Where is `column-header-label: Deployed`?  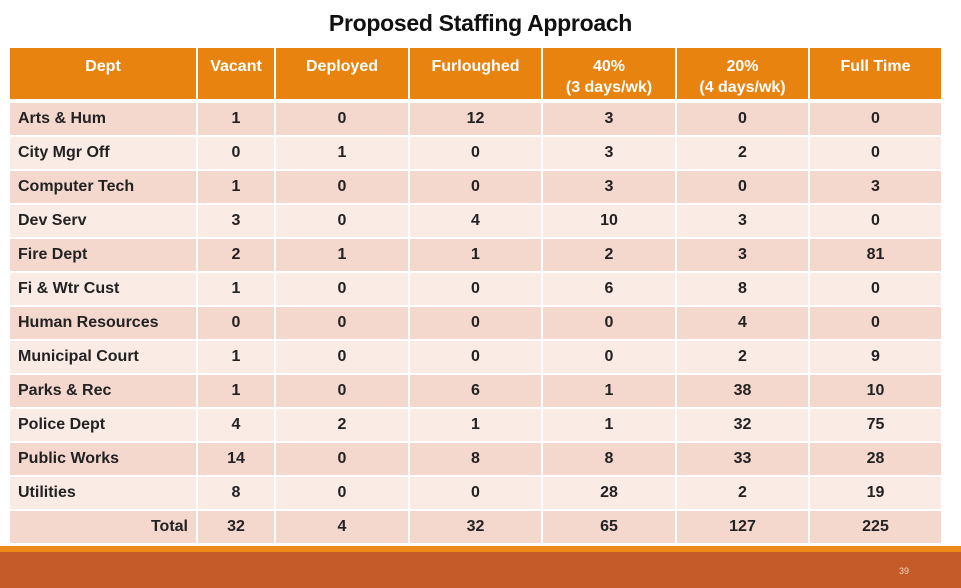 column-header-label: Deployed is located at coordinates (341, 66).